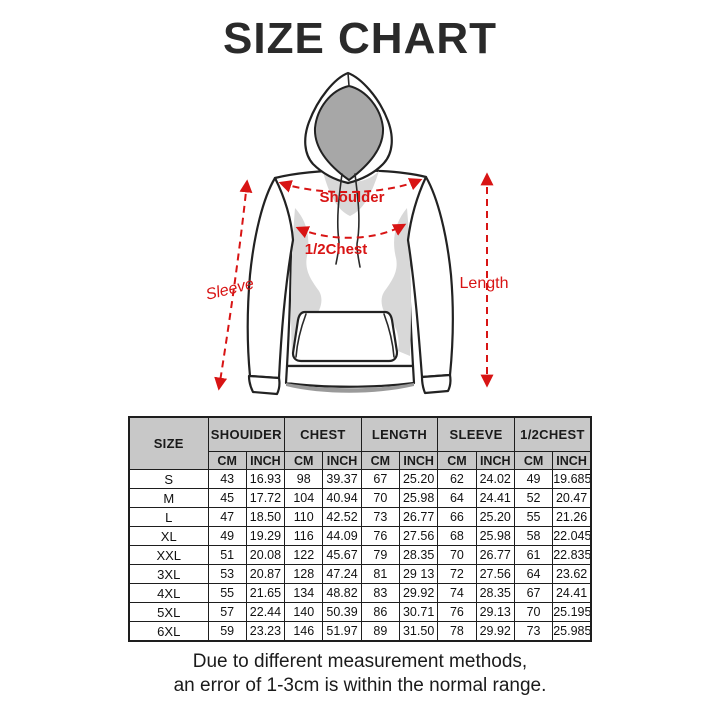  What do you see at coordinates (572, 479) in the screenshot?
I see `value-cell: 19.685` at bounding box center [572, 479].